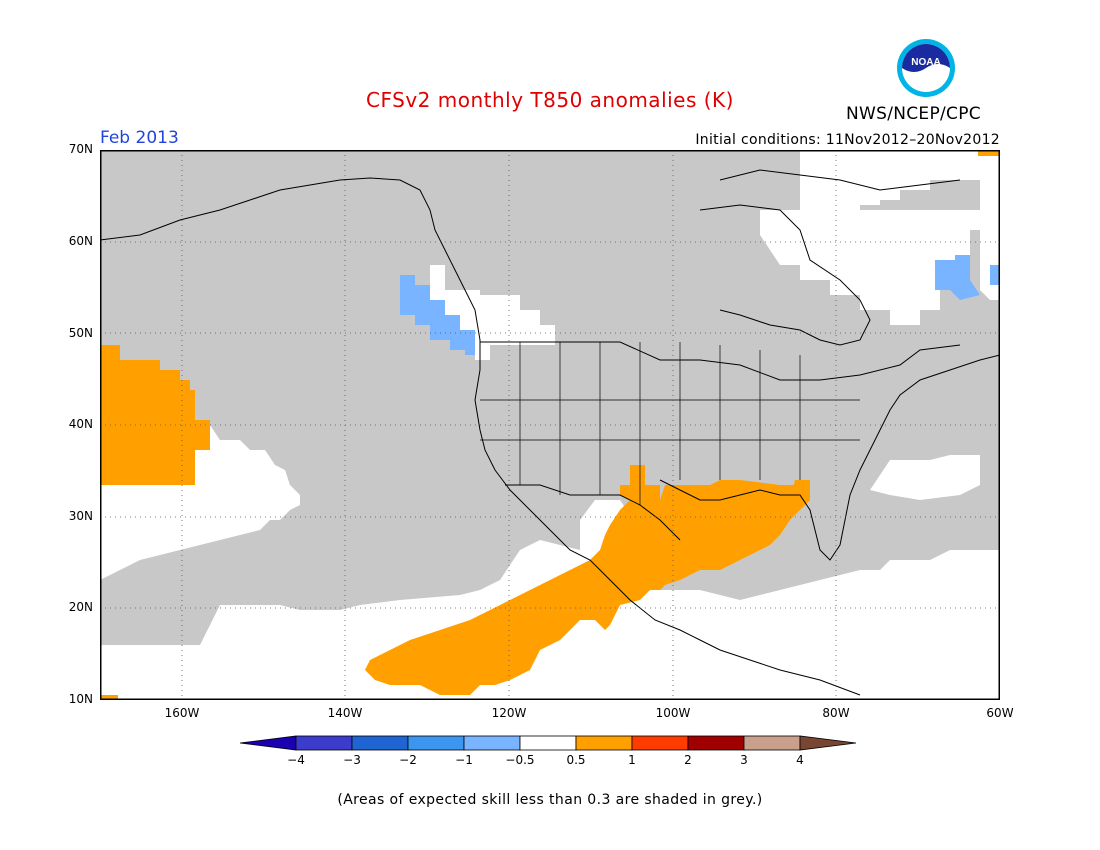 This screenshot has height=850, width=1100. I want to click on state-borders, so click(670, 423).